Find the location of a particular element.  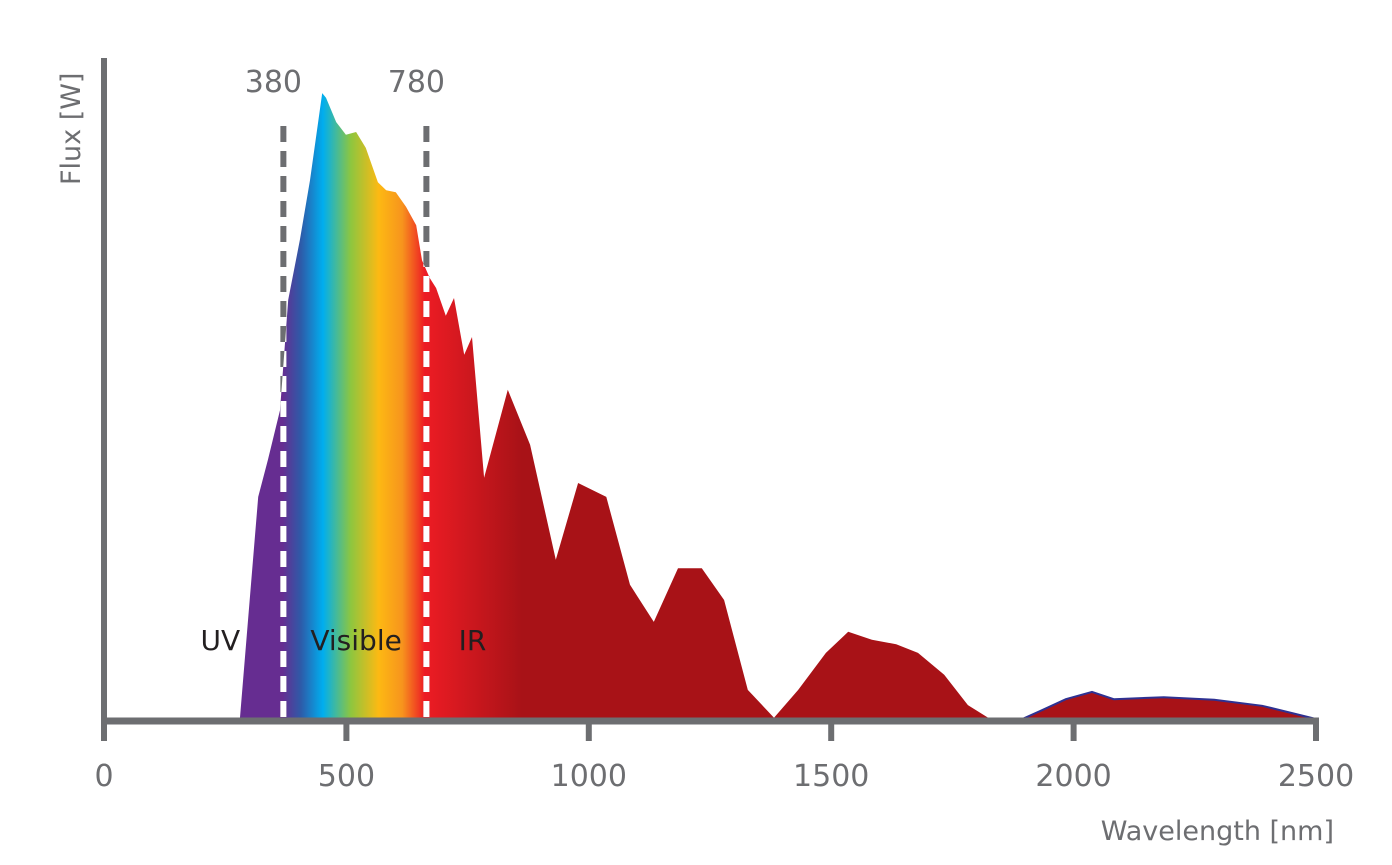

x-axis-label: Wavelength [nm] is located at coordinates (1217, 831).